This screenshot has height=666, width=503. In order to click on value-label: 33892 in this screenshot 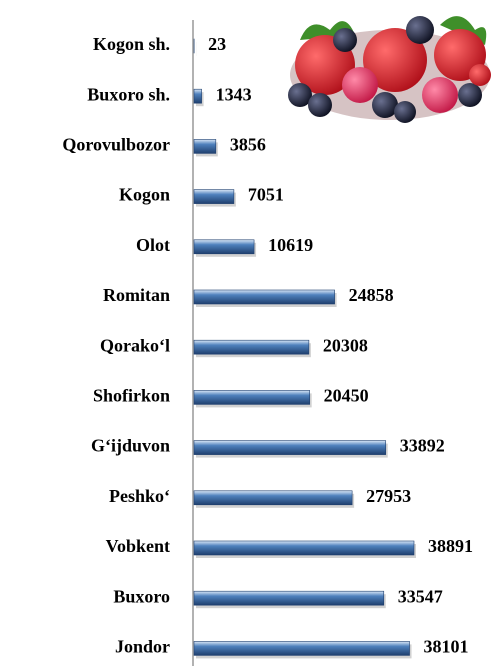, I will do `click(422, 446)`.